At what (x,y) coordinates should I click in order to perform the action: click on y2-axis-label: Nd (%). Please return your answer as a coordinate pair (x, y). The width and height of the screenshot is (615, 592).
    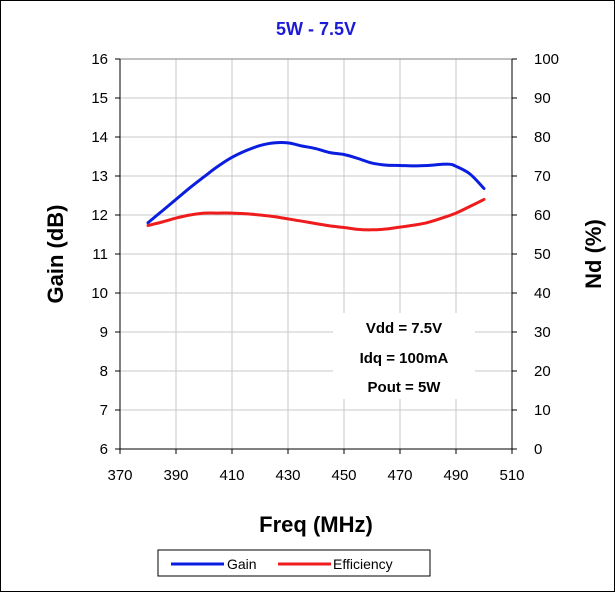
    Looking at the image, I should click on (593, 254).